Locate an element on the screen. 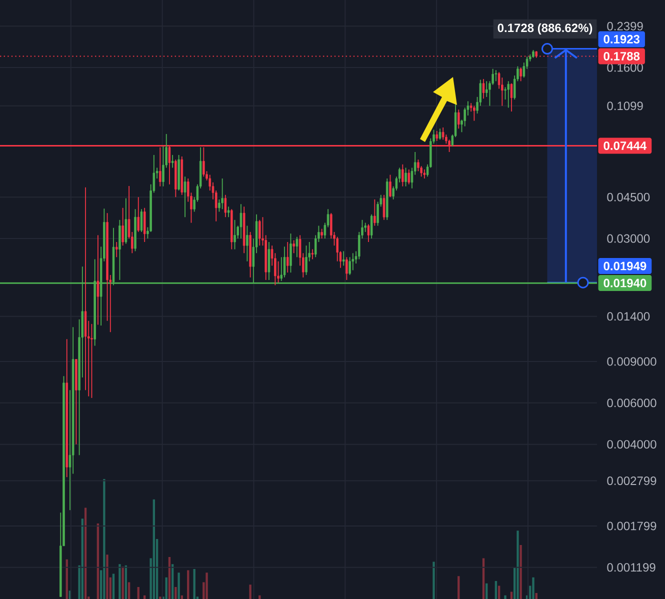 Image resolution: width=665 pixels, height=599 pixels. band-label: 0.1728 (886.62%) is located at coordinates (545, 29).